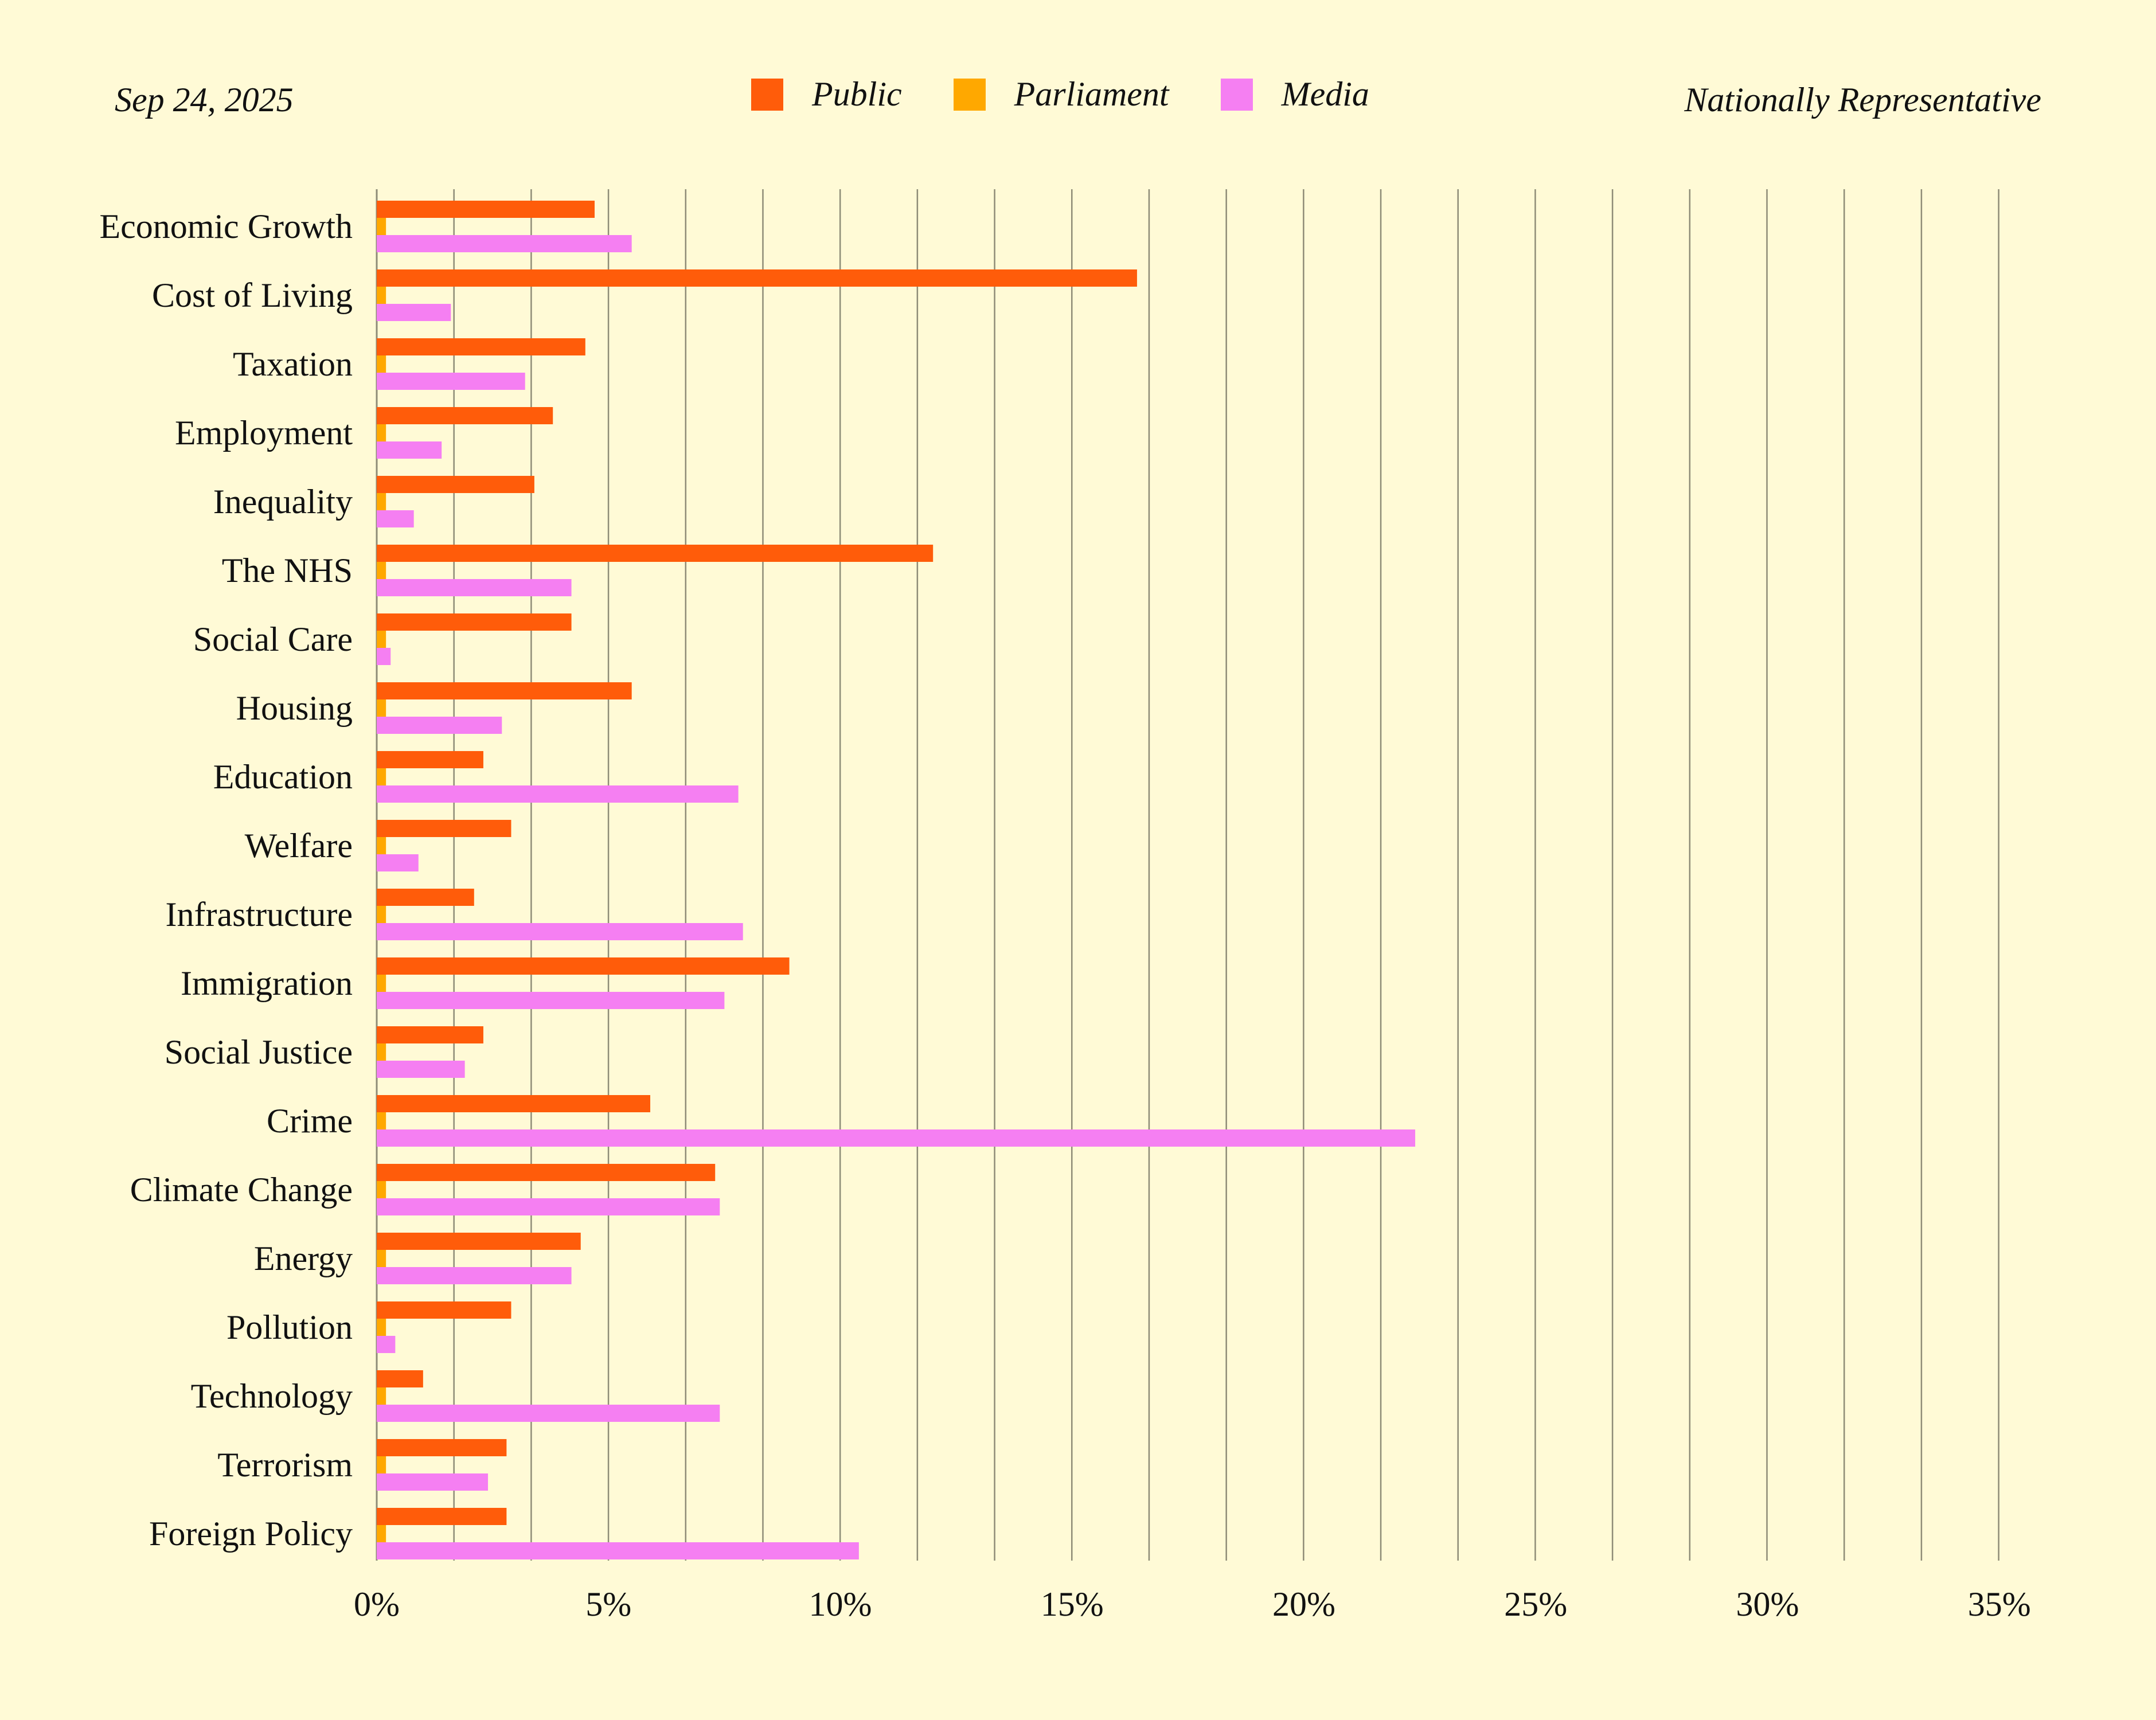 The image size is (2156, 1720). I want to click on category-label: Social Care, so click(273, 639).